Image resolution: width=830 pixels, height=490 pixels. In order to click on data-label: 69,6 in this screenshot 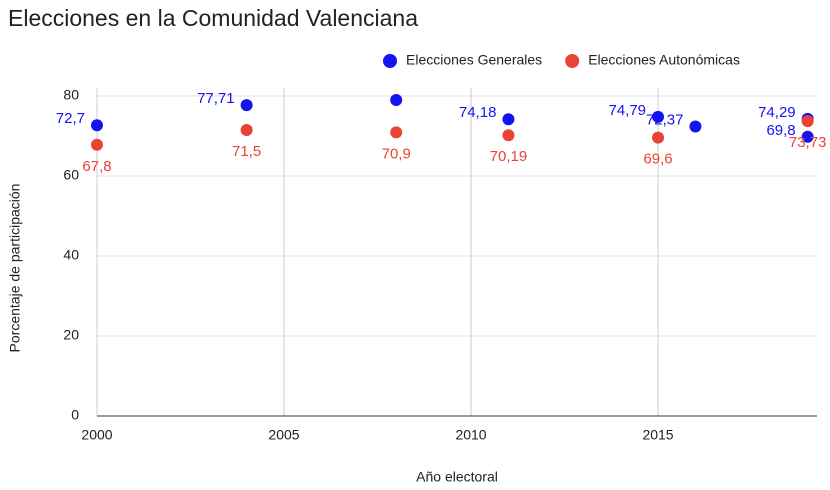, I will do `click(657, 159)`.